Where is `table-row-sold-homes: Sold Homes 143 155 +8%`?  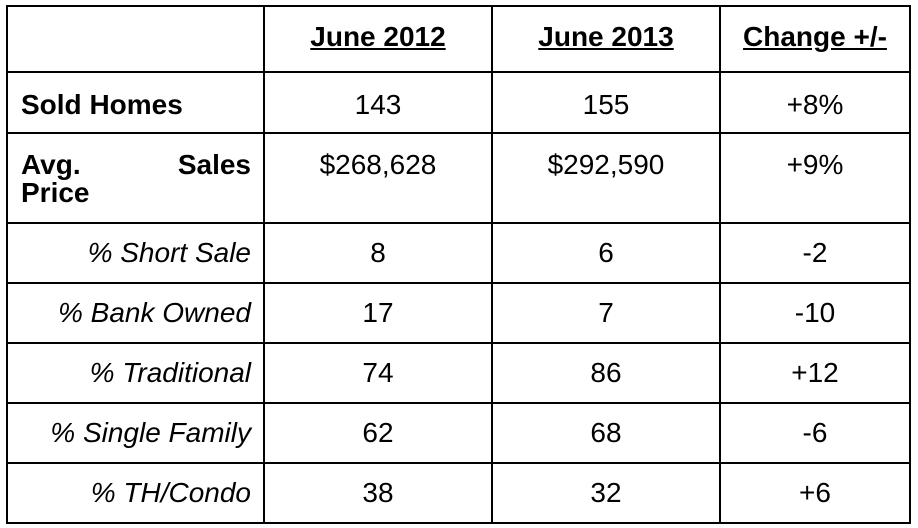
table-row-sold-homes: Sold Homes 143 155 +8% is located at coordinates (458, 102).